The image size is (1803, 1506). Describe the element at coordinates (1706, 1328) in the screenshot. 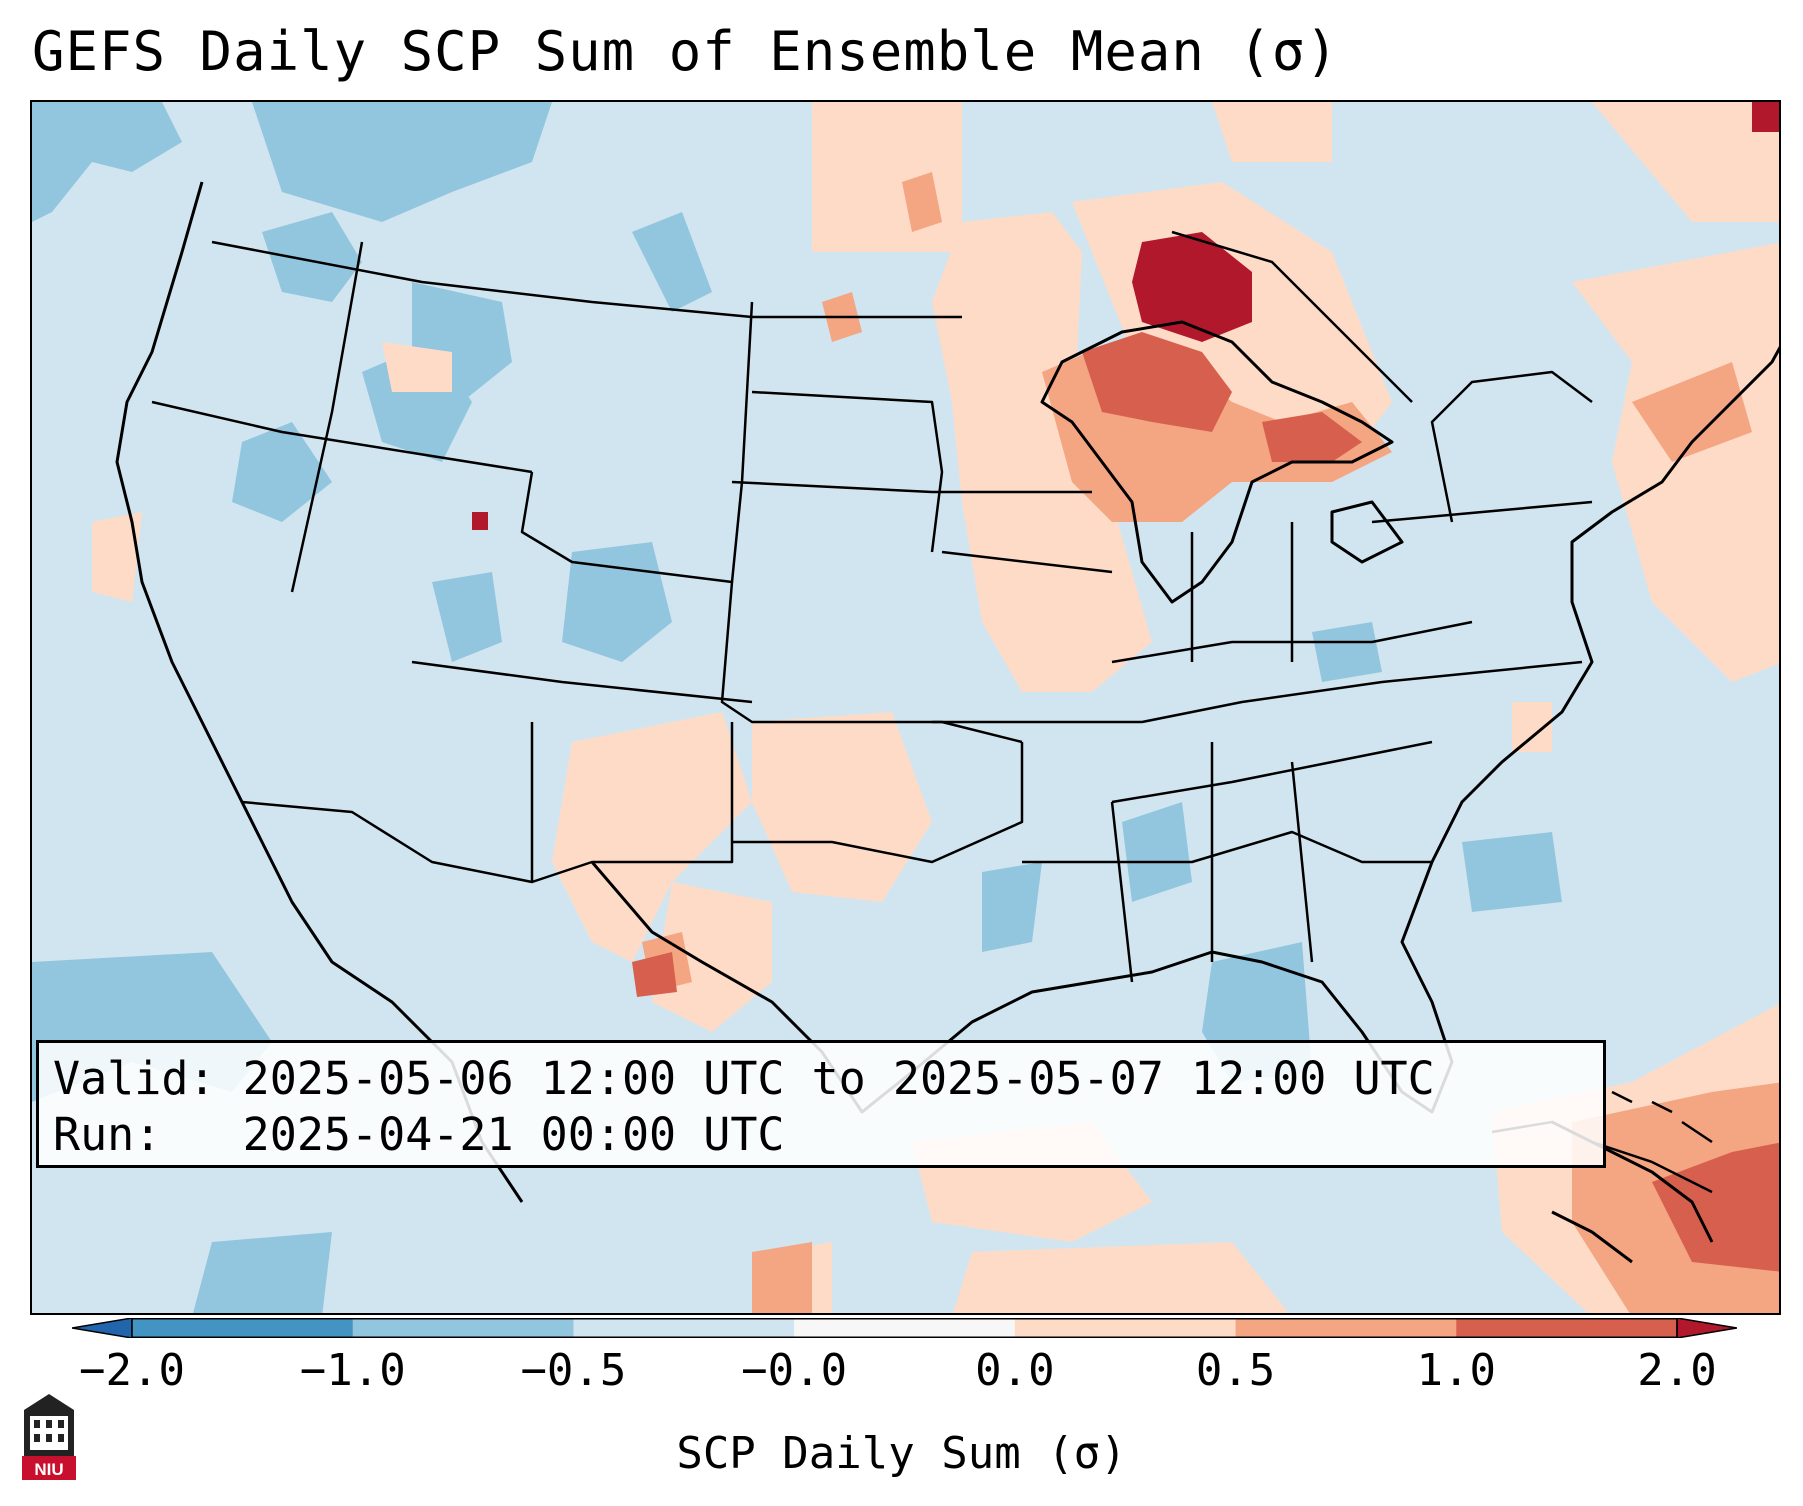

I see `colorbar-over-extension` at that location.